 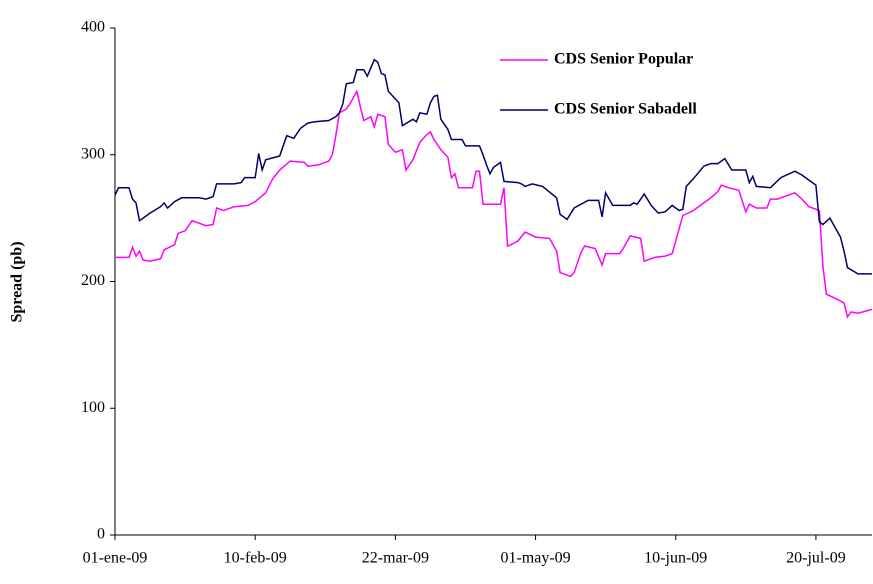 I want to click on x-tick-label: 10-jun-09, so click(x=675, y=558).